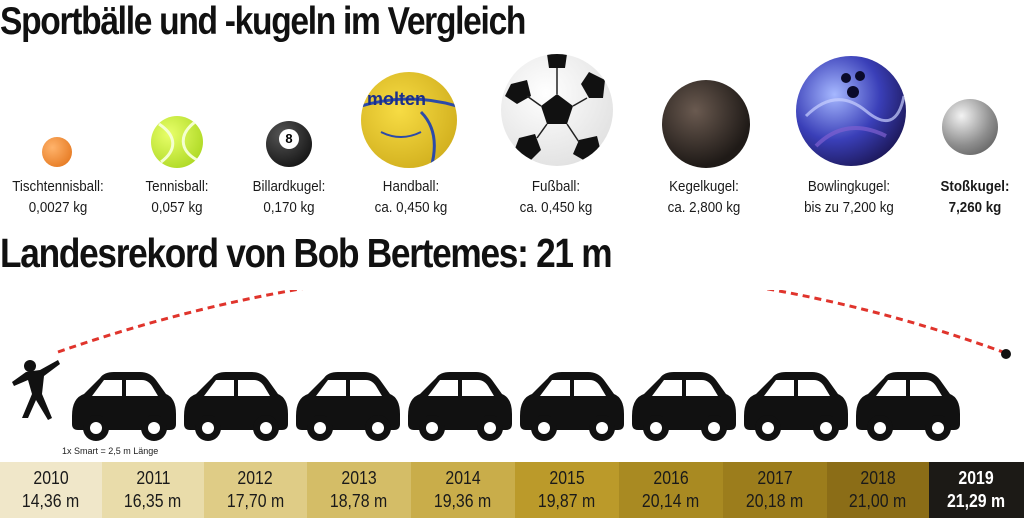 This screenshot has height=518, width=1024. What do you see at coordinates (704, 198) in the screenshot?
I see `ball-label-kegel: Kegelkugel: ca. 2,800 kg` at bounding box center [704, 198].